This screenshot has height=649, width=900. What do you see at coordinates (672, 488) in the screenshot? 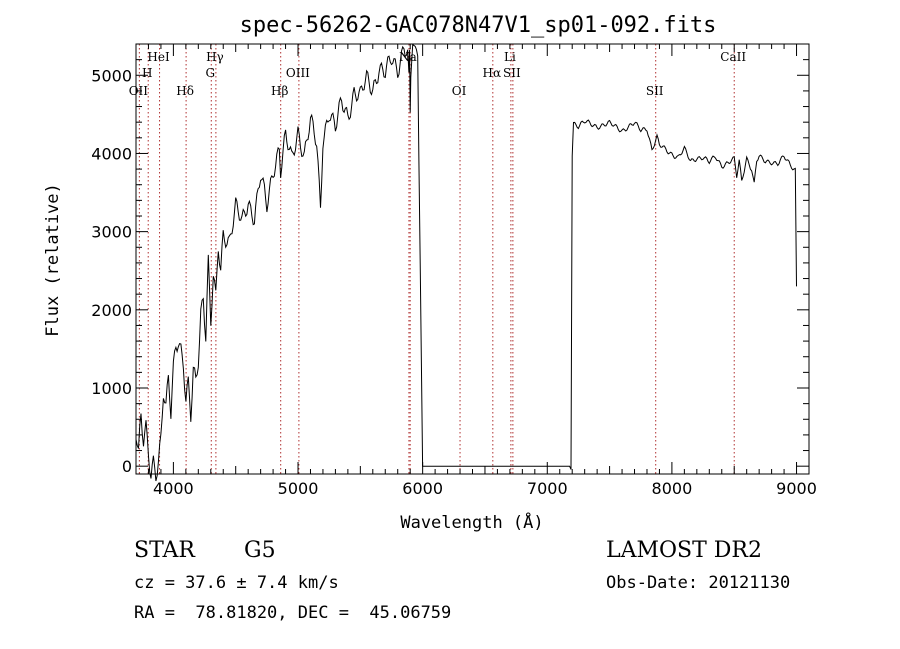
I see `x-tick-label: 8000` at bounding box center [672, 488].